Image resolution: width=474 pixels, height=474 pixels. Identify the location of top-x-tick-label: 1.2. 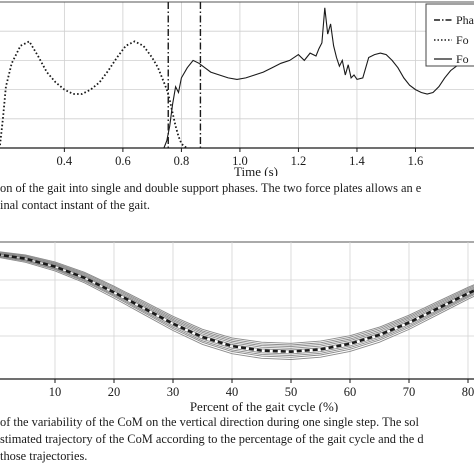
(299, 161).